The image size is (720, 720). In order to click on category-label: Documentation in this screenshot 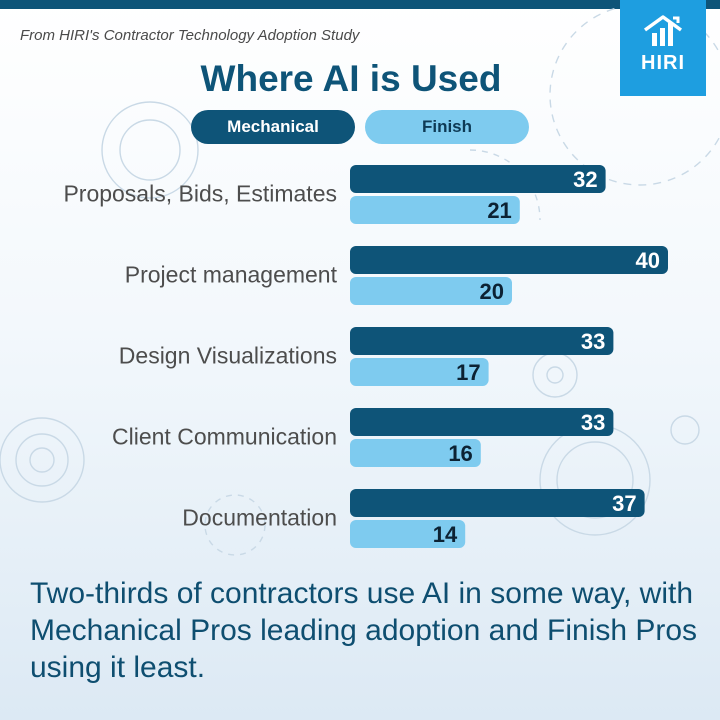, I will do `click(259, 518)`.